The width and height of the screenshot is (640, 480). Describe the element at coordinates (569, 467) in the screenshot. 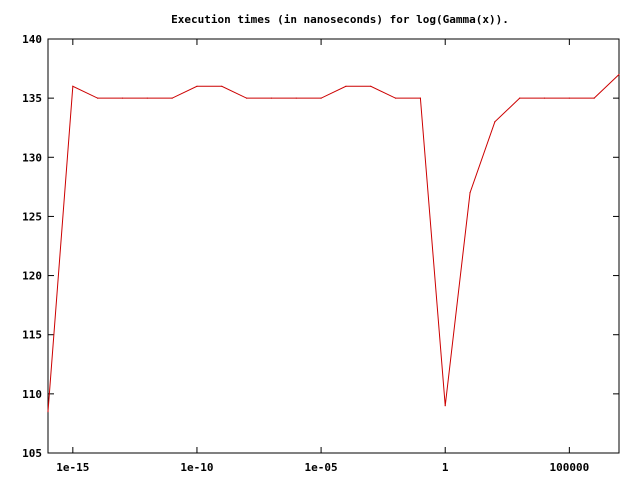

I see `x-tick-label: 100000` at that location.